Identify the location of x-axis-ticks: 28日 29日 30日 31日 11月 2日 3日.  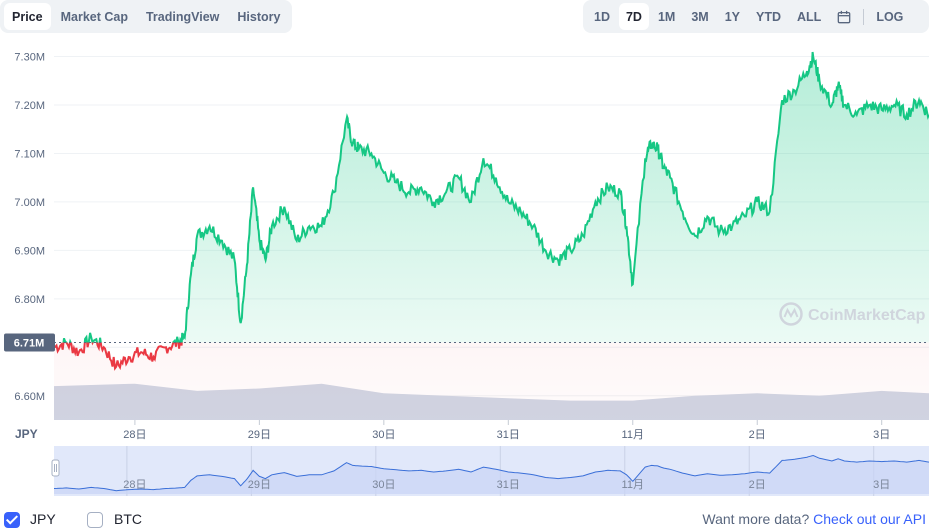
(506, 430).